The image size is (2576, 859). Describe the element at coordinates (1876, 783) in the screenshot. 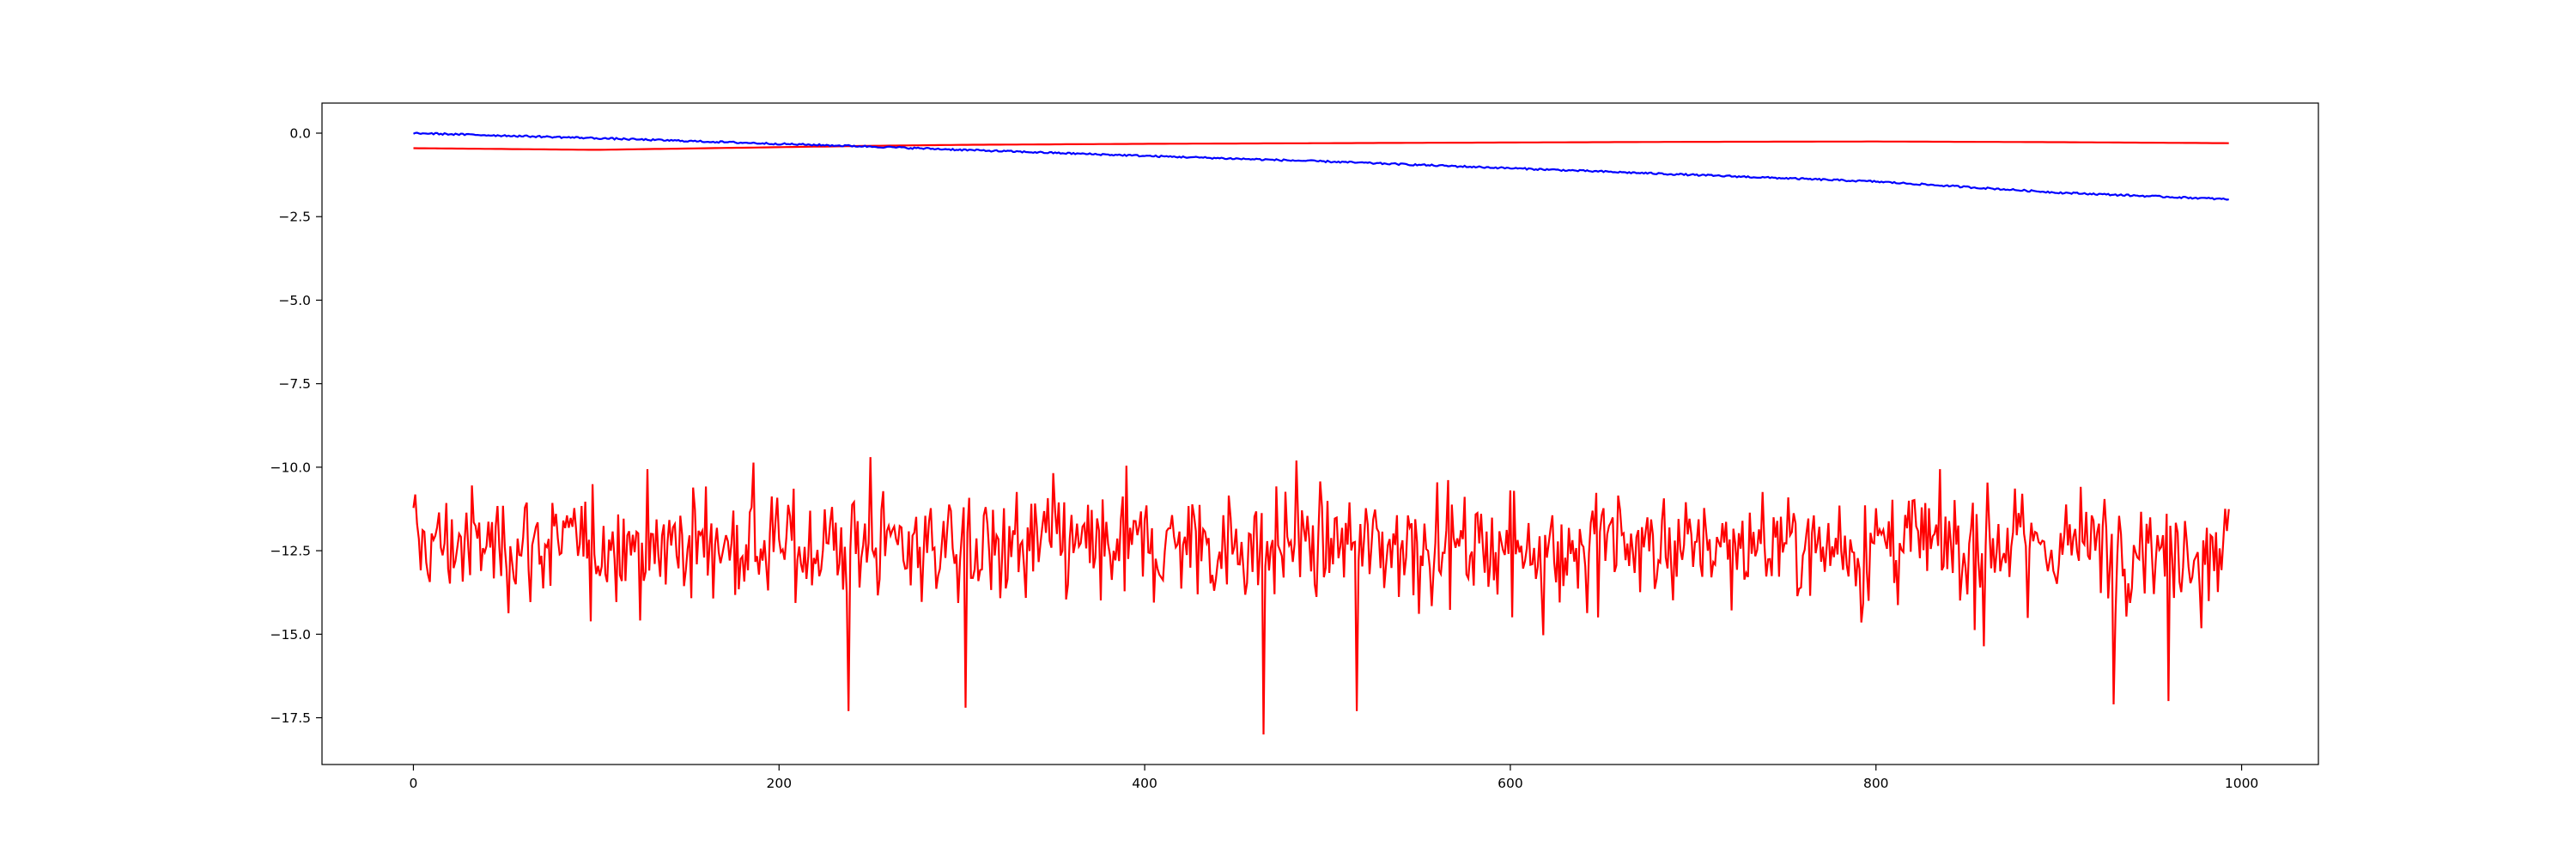

I see `x-tick-label: 800` at that location.